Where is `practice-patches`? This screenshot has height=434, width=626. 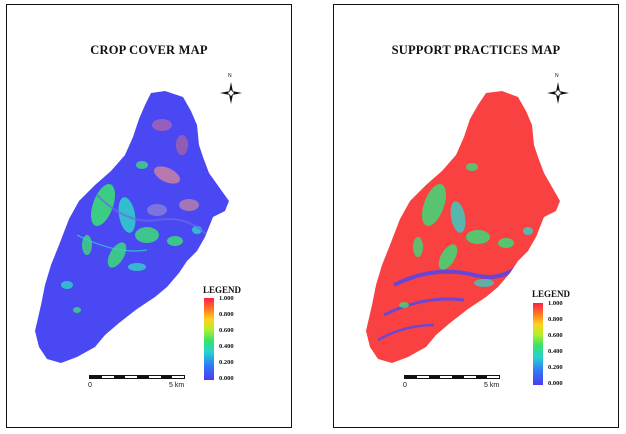 practice-patches is located at coordinates (456, 252).